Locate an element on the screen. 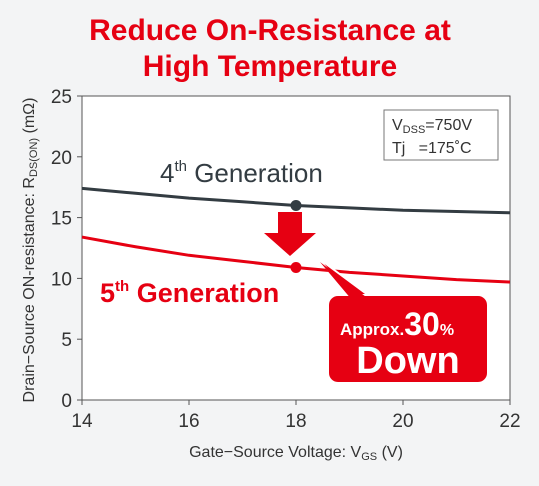 The height and width of the screenshot is (486, 539). callout-box is located at coordinates (408, 339).